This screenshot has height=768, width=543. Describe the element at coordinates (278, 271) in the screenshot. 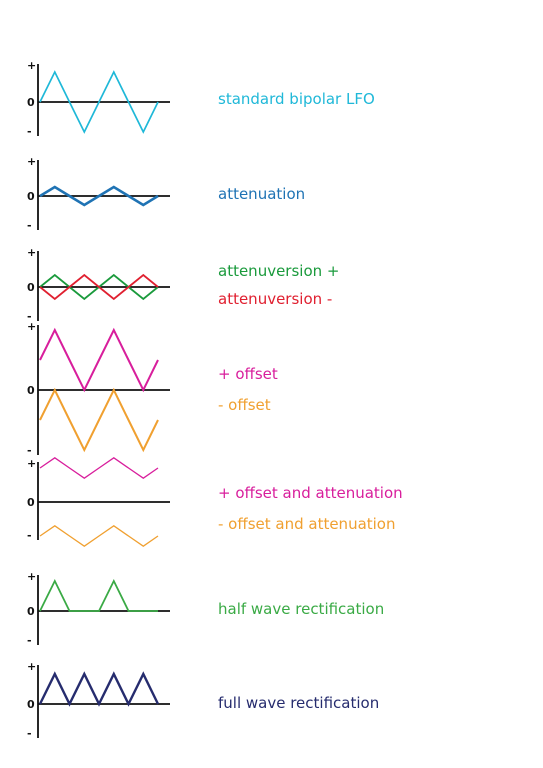

I see `label-attenuversion-1: attenuversion +` at that location.